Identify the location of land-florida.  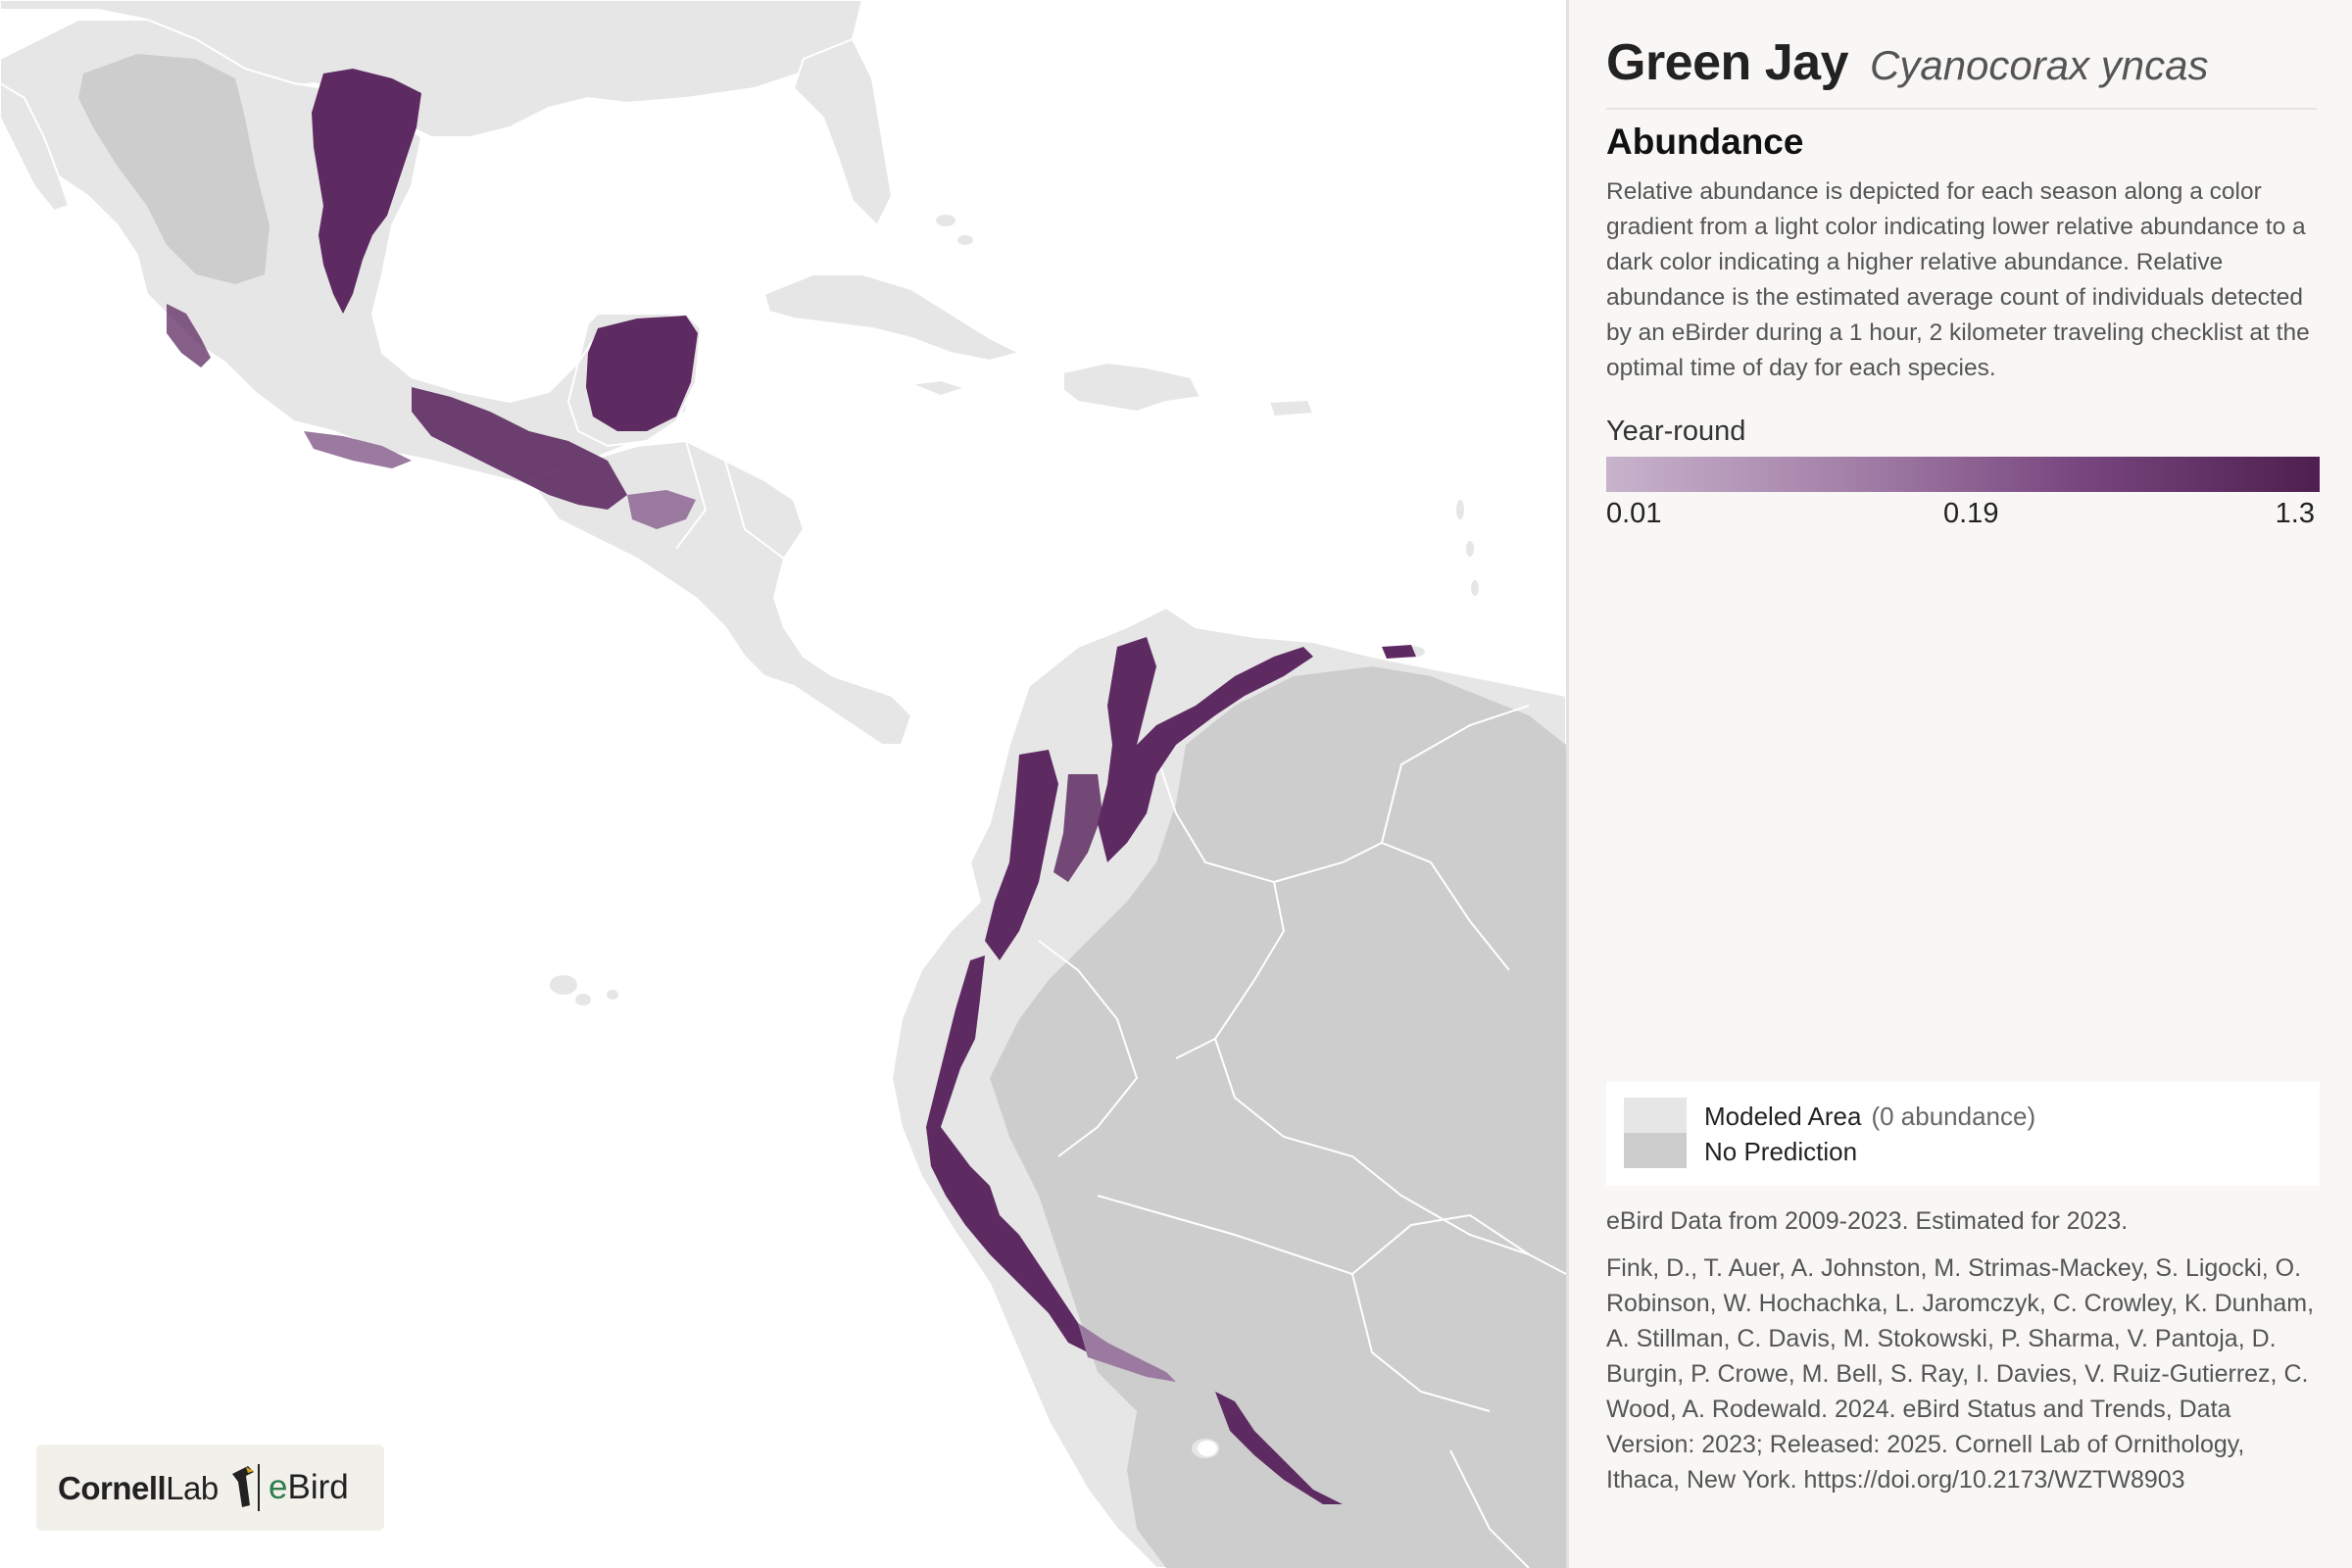
(843, 132).